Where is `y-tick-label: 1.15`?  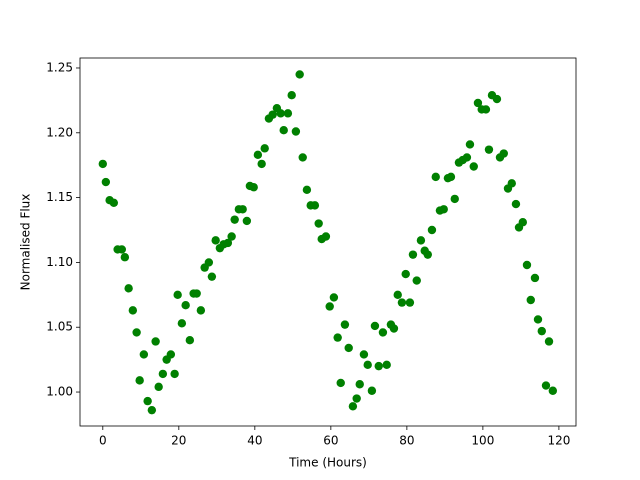 y-tick-label: 1.15 is located at coordinates (59, 197).